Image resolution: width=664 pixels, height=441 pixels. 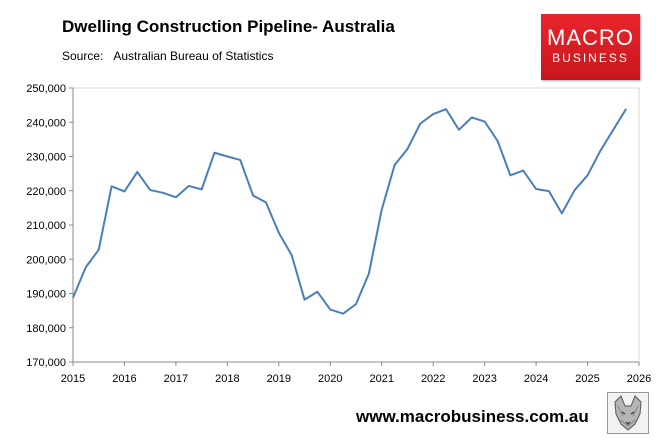 I want to click on y-tick-label: 250,000, so click(x=46, y=89).